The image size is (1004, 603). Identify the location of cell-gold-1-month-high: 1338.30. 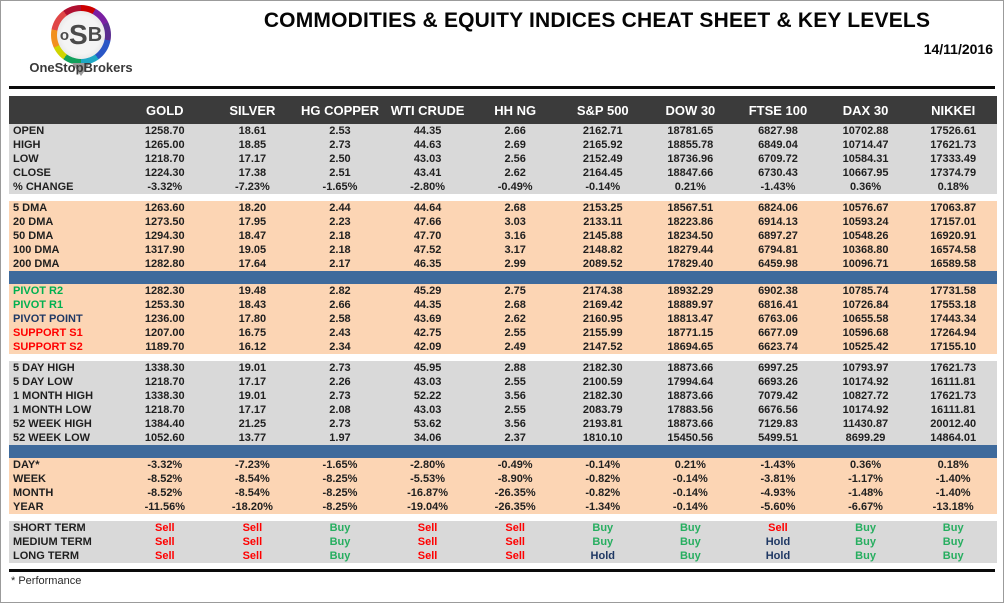
(165, 396).